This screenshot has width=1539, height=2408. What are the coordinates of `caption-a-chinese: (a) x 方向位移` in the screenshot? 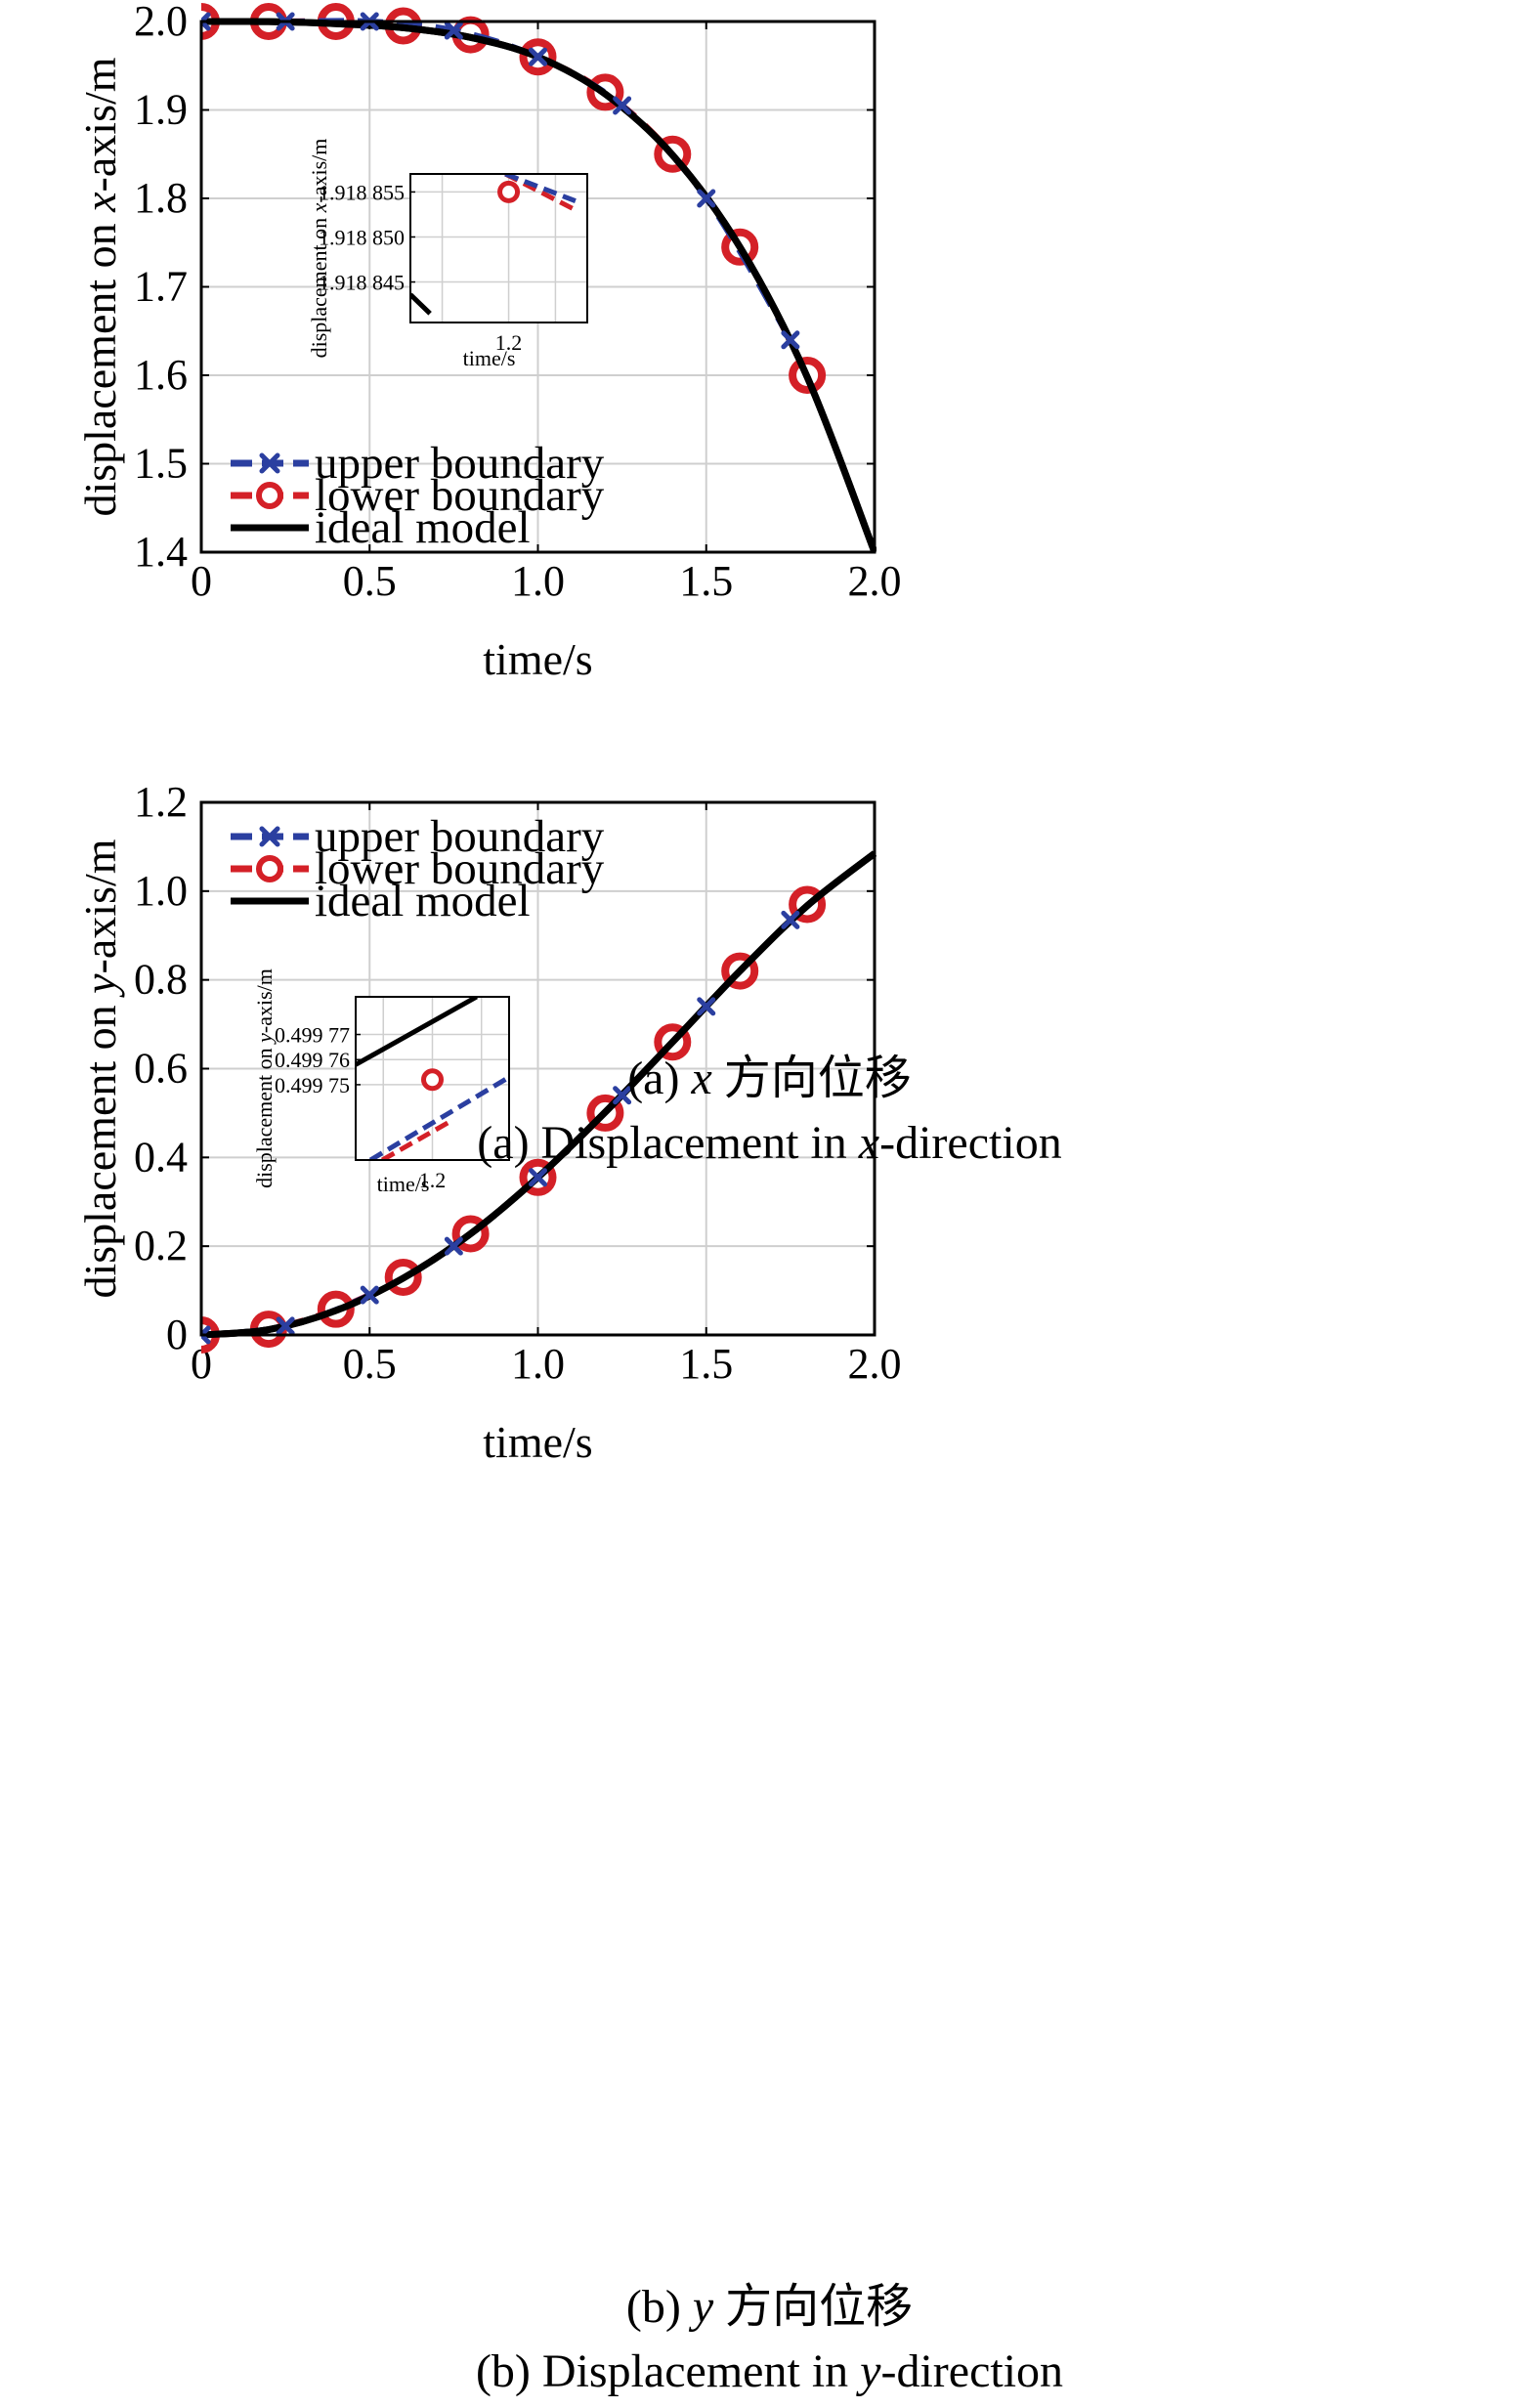 It's located at (769, 1079).